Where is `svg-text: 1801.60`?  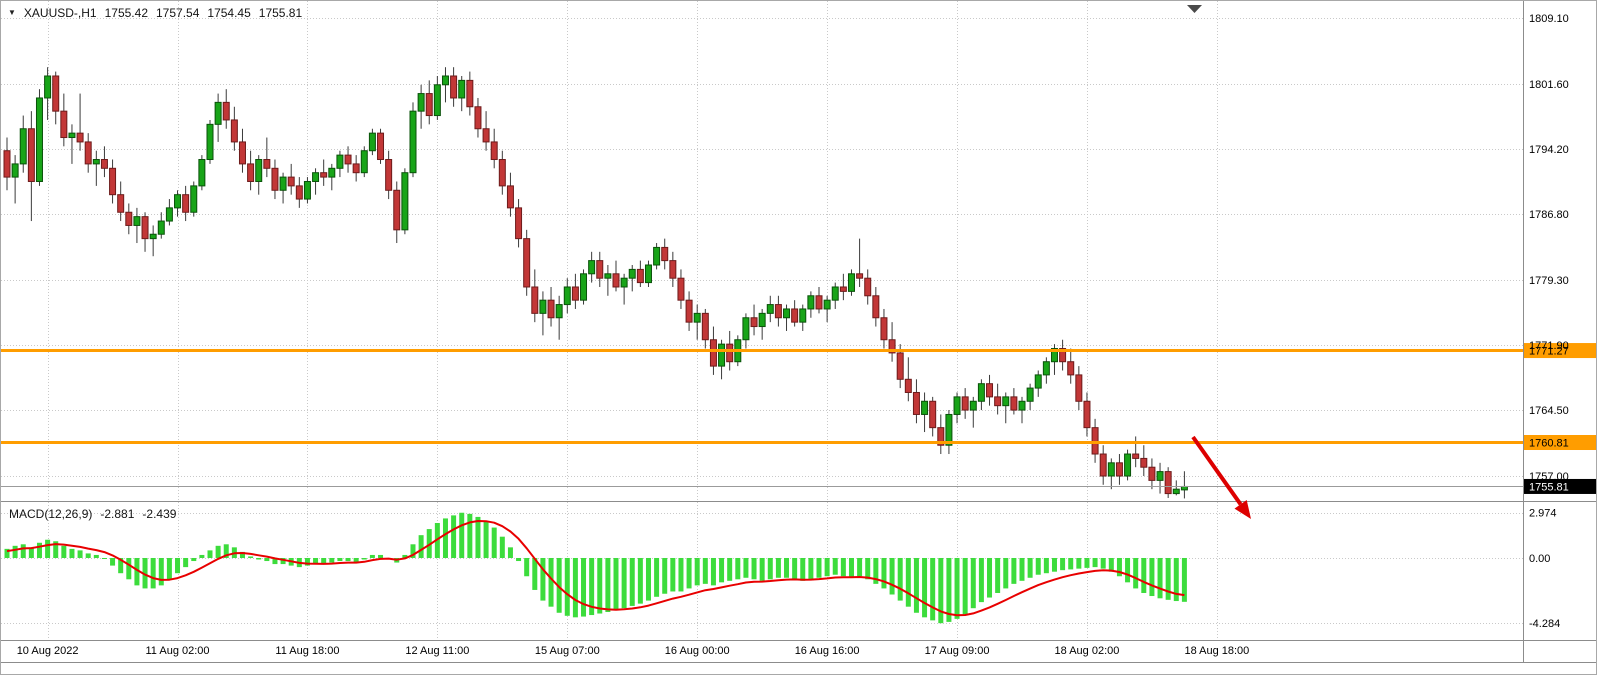
svg-text: 1801.60 is located at coordinates (1549, 85).